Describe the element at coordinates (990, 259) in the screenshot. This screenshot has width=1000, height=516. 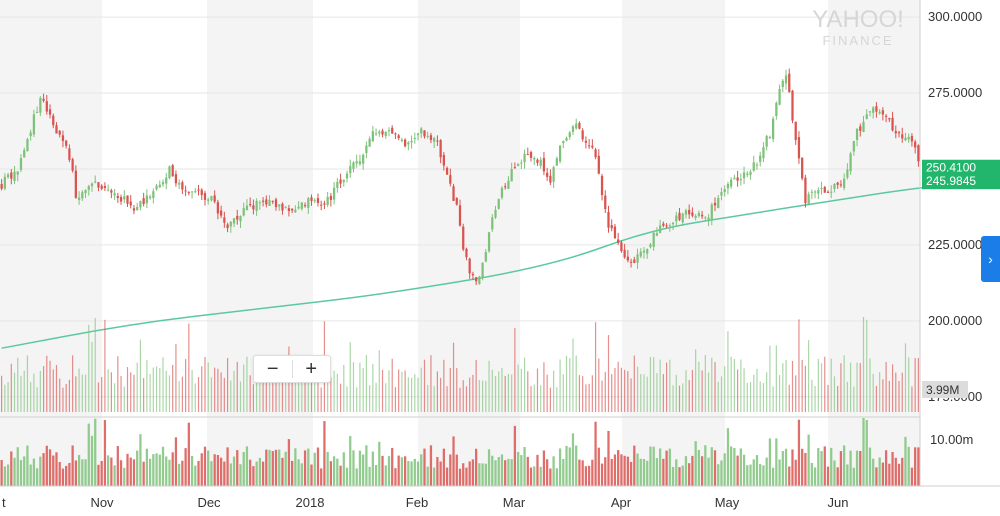
I see `scroll-right-button: ›` at that location.